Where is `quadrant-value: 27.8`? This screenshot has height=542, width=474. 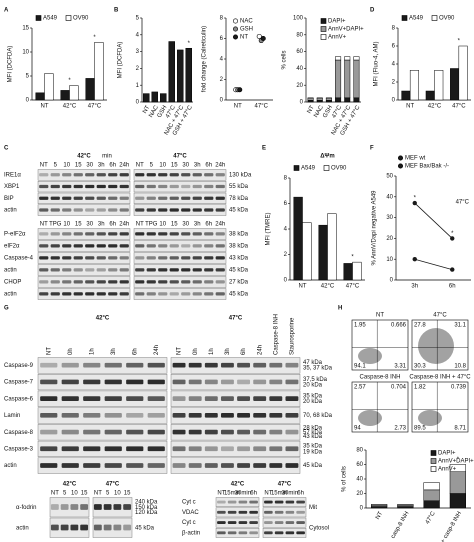
quadrant-value: 27.8 is located at coordinates (420, 326).